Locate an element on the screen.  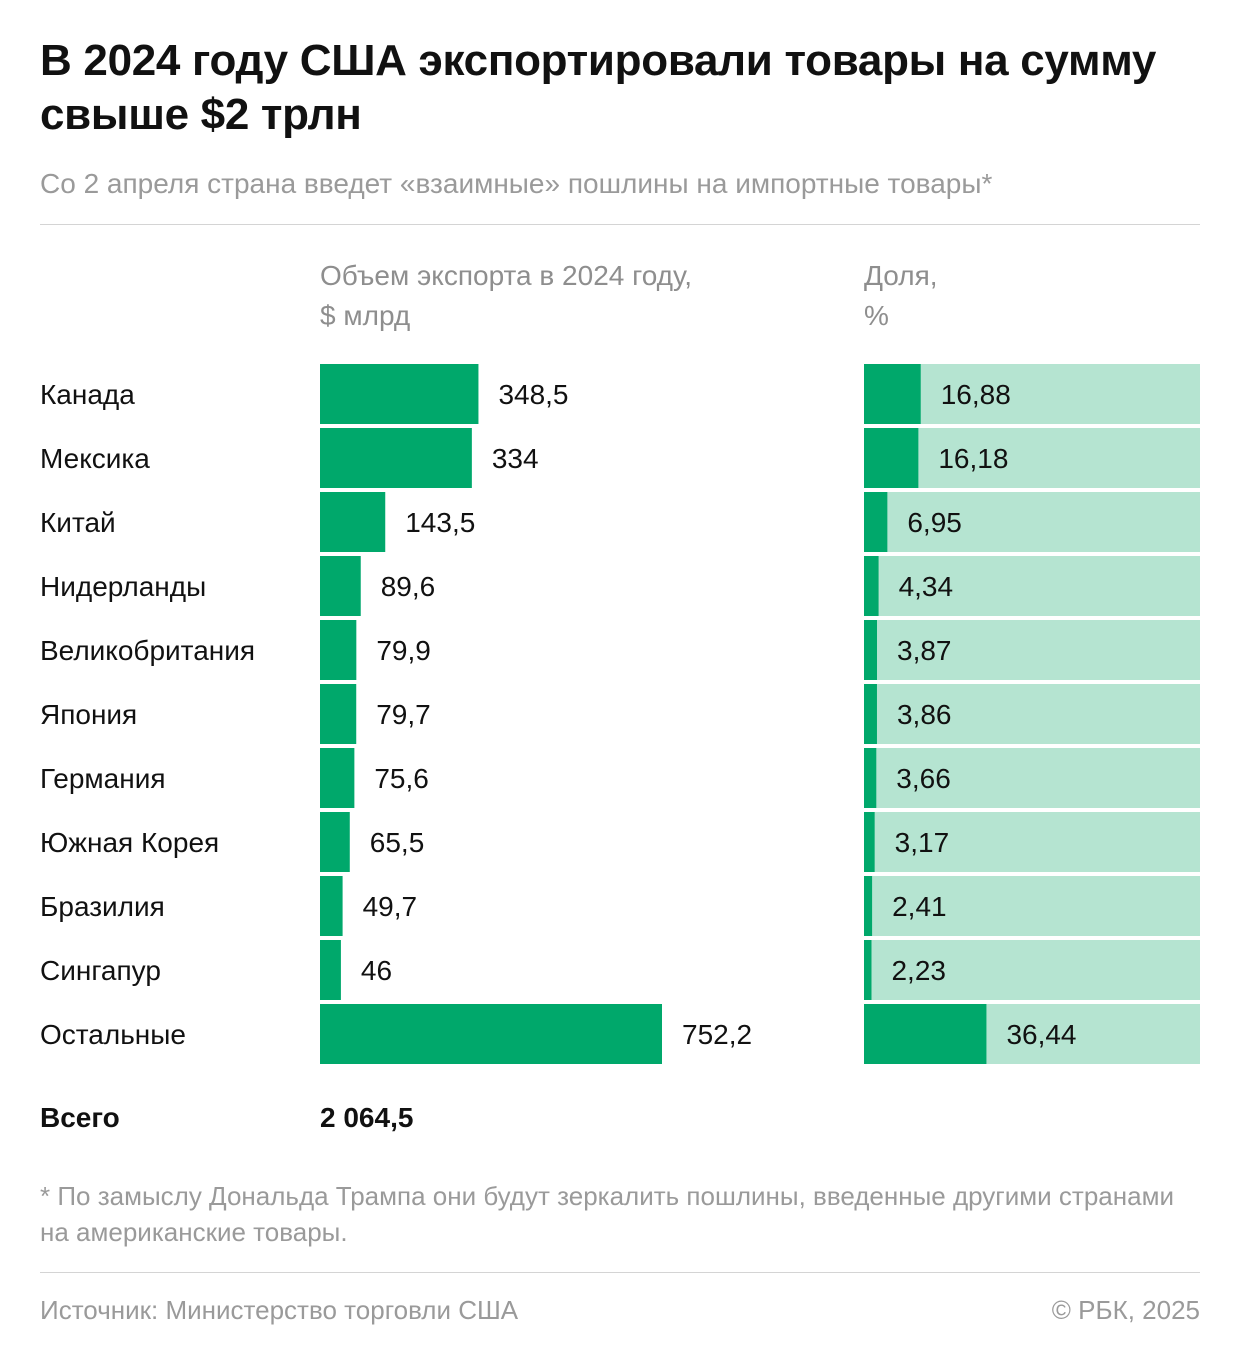
category-label: Великобритания is located at coordinates (147, 650).